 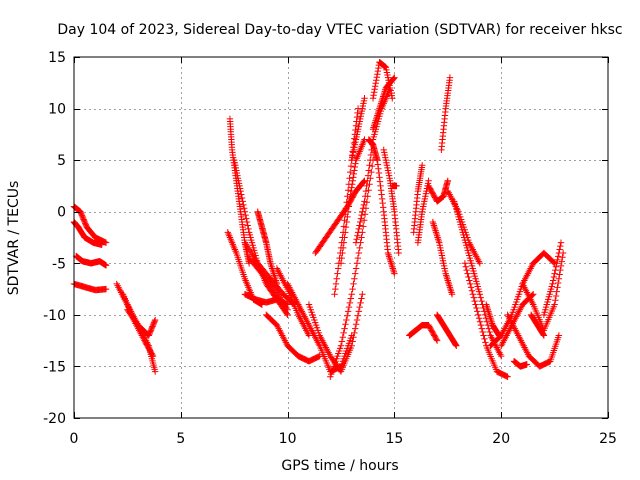 I want to click on series-s4, so click(x=90, y=287).